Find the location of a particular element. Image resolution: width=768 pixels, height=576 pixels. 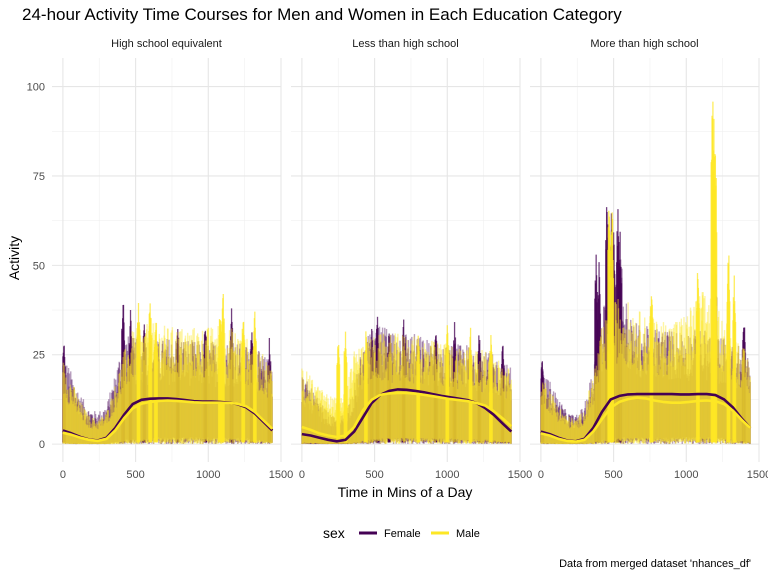

legend-label: Female is located at coordinates (402, 534).